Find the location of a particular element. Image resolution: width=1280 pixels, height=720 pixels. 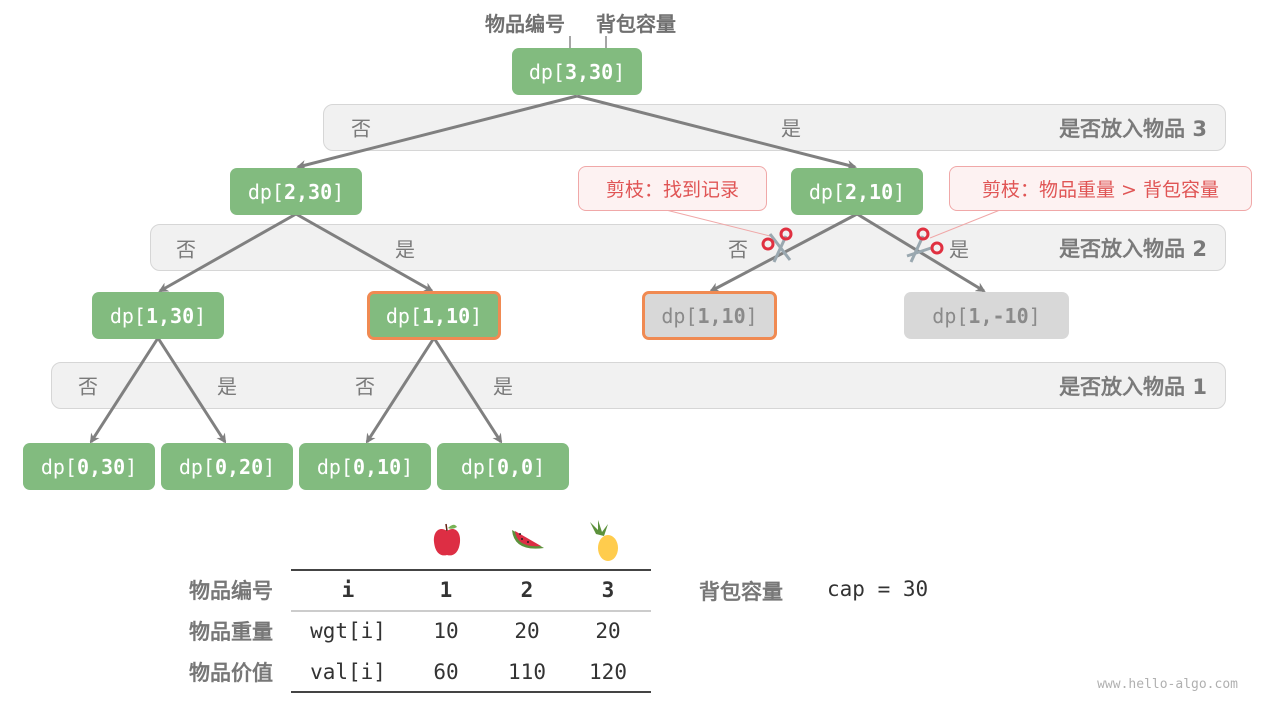

item-index-label: 物品编号 is located at coordinates (525, 24).